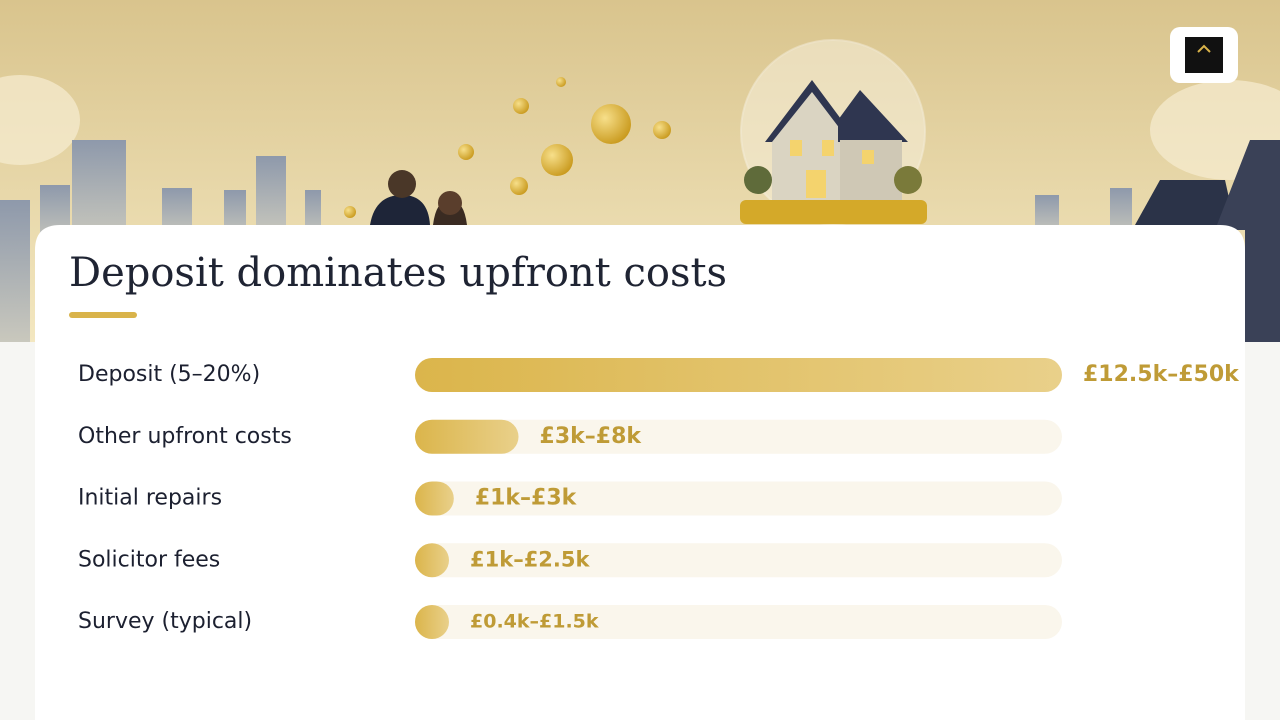  What do you see at coordinates (1161, 374) in the screenshot?
I see `value-label: £12.5k–£50k` at bounding box center [1161, 374].